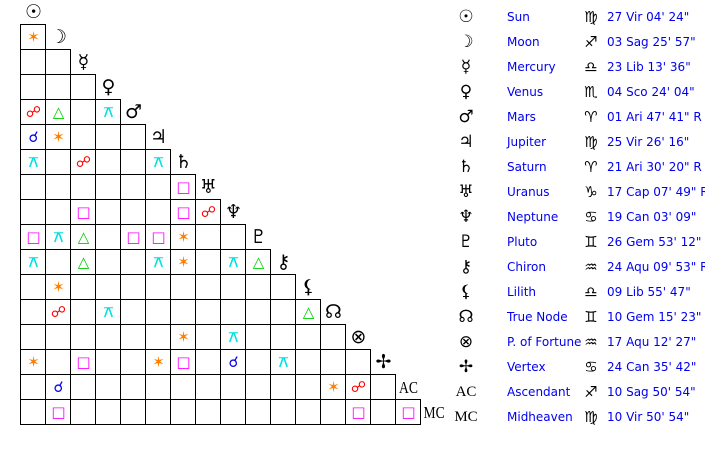  Describe the element at coordinates (648, 17) in the screenshot. I see `planet-position: 27 Vir 04' 24"` at that location.